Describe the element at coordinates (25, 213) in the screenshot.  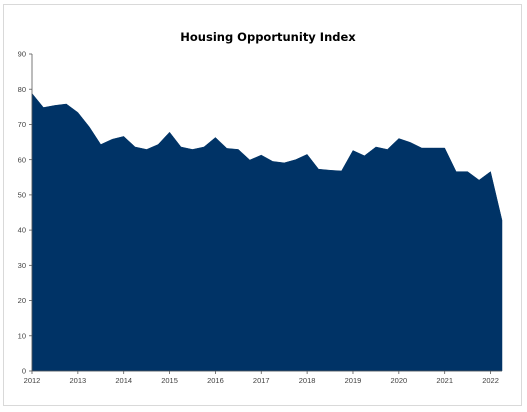
I see `y-axis: 0 10 20 30 40 50 60 70 80 90` at that location.